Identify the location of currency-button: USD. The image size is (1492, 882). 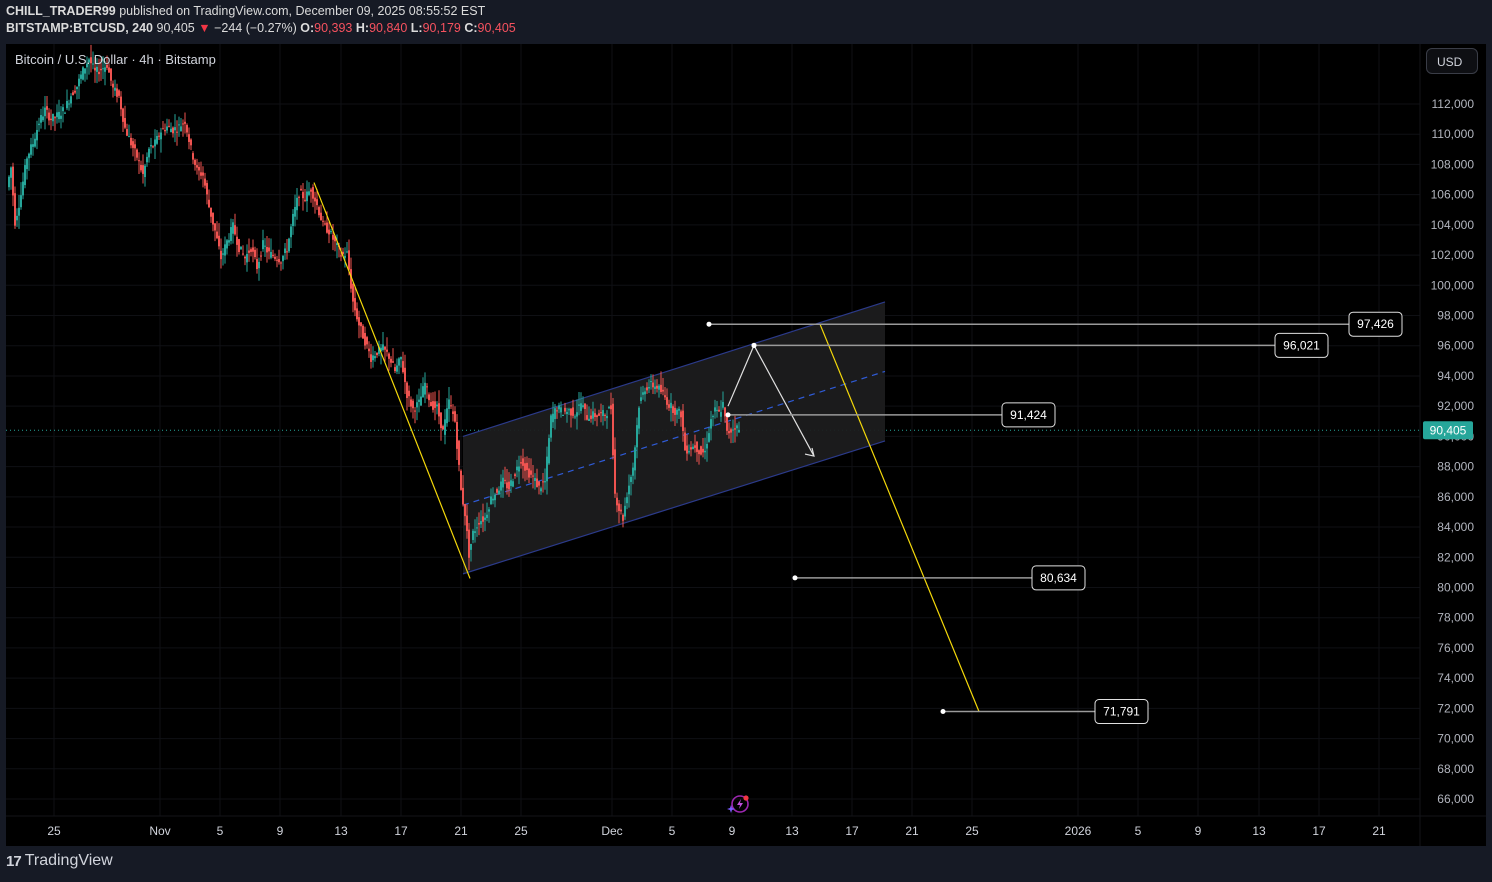
(1452, 61).